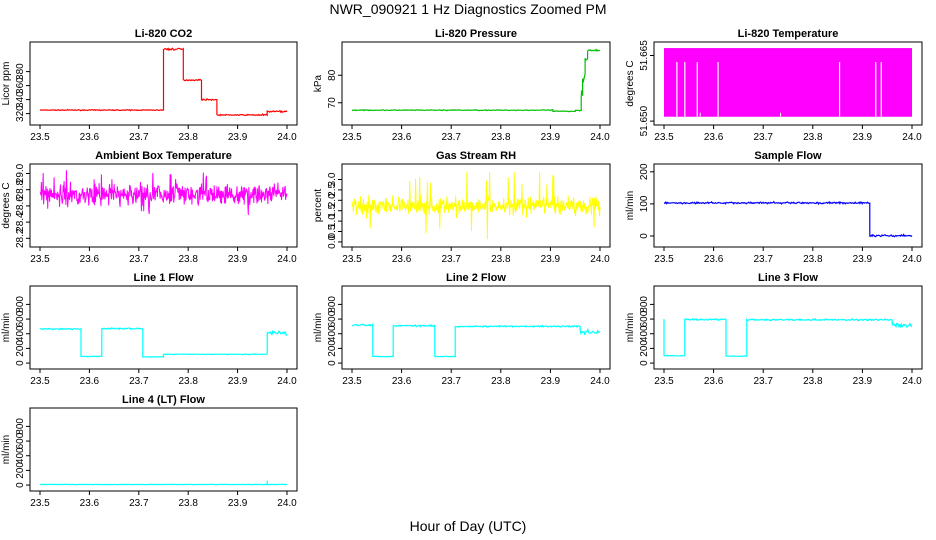 This screenshot has height=540, width=936. Describe the element at coordinates (476, 34) in the screenshot. I see `panel-title: Li-820 Pressure` at that location.